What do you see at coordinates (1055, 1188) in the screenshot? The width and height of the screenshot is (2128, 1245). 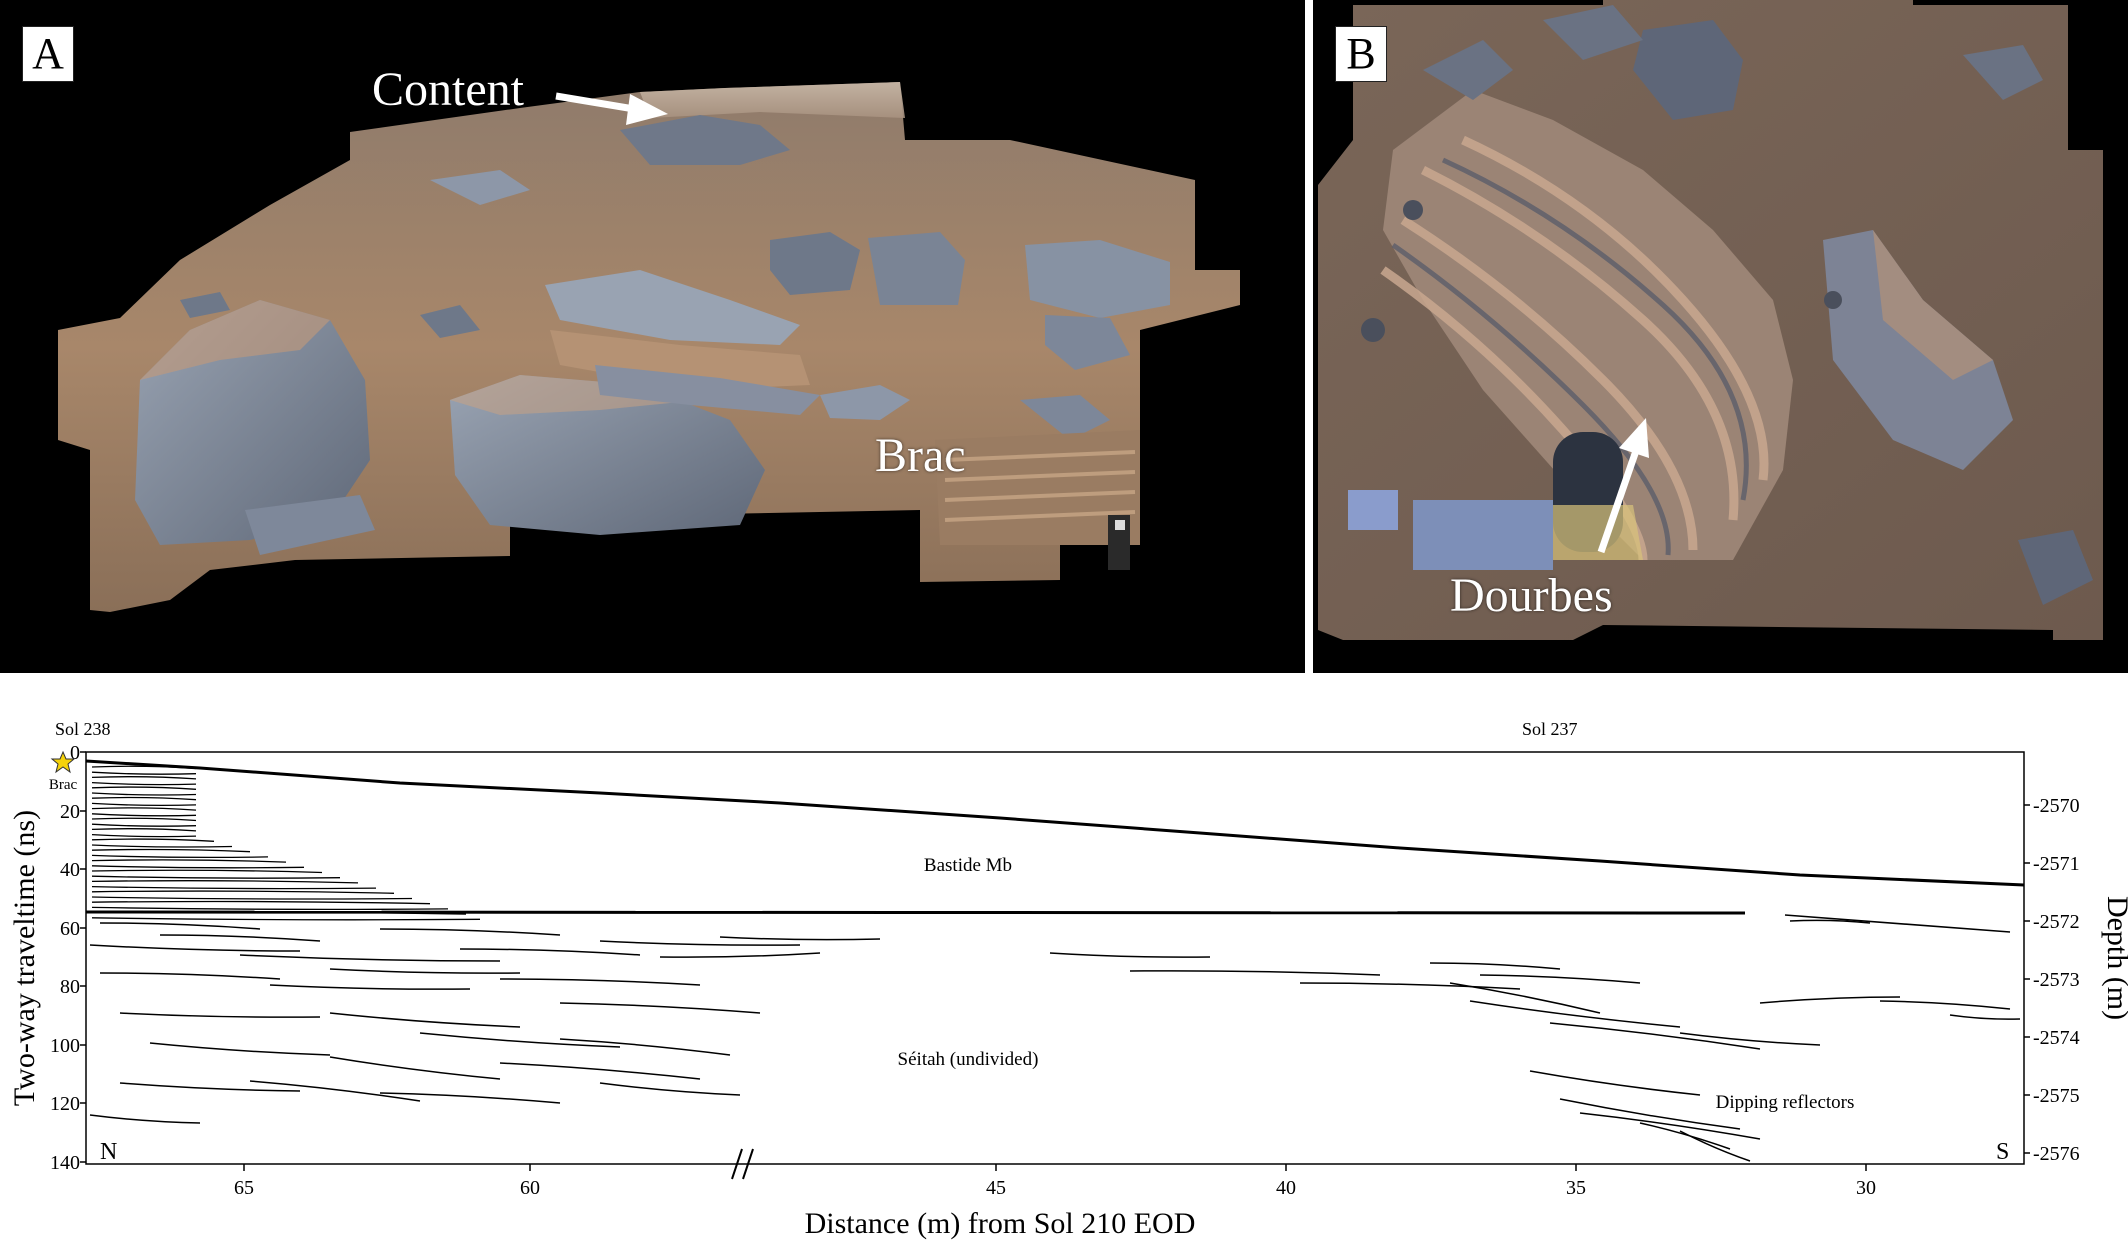 I see `bottom-axis: 65 60 45 40 35 30` at bounding box center [1055, 1188].